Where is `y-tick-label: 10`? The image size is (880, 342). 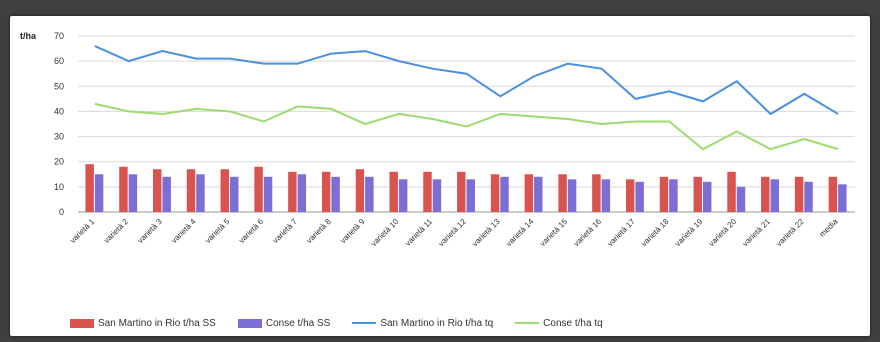 y-tick-label: 10 is located at coordinates (59, 187).